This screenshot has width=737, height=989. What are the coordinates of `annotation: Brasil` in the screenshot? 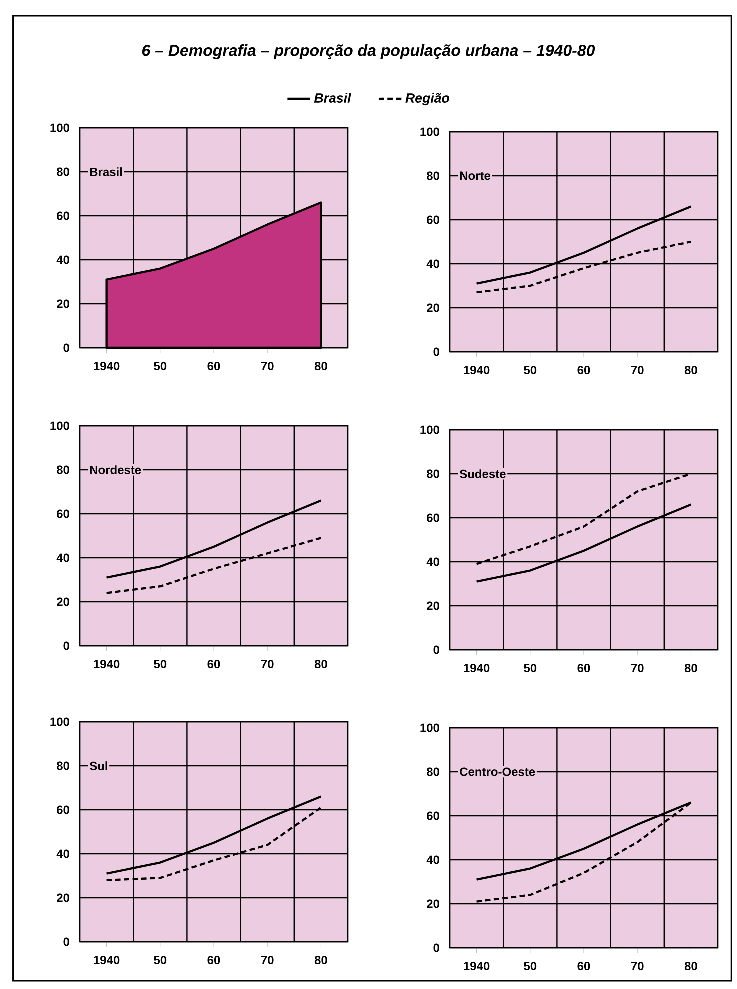 It's located at (106, 172).